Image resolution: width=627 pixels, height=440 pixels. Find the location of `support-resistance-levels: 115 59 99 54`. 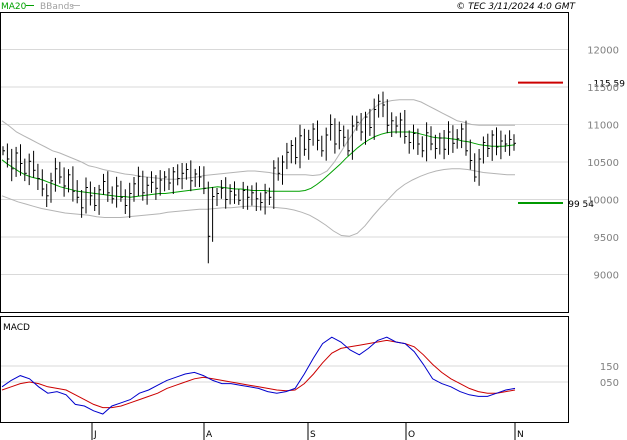

support-resistance-levels: 115 59 99 54 is located at coordinates (571, 145).